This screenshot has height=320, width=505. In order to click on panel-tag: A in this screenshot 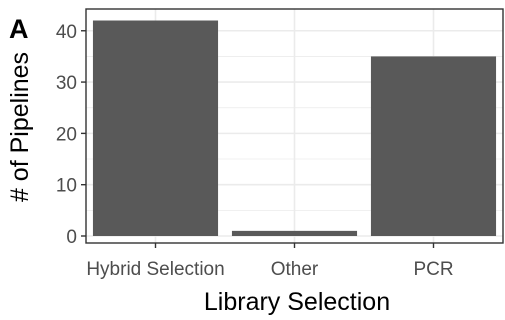, I will do `click(19, 29)`.